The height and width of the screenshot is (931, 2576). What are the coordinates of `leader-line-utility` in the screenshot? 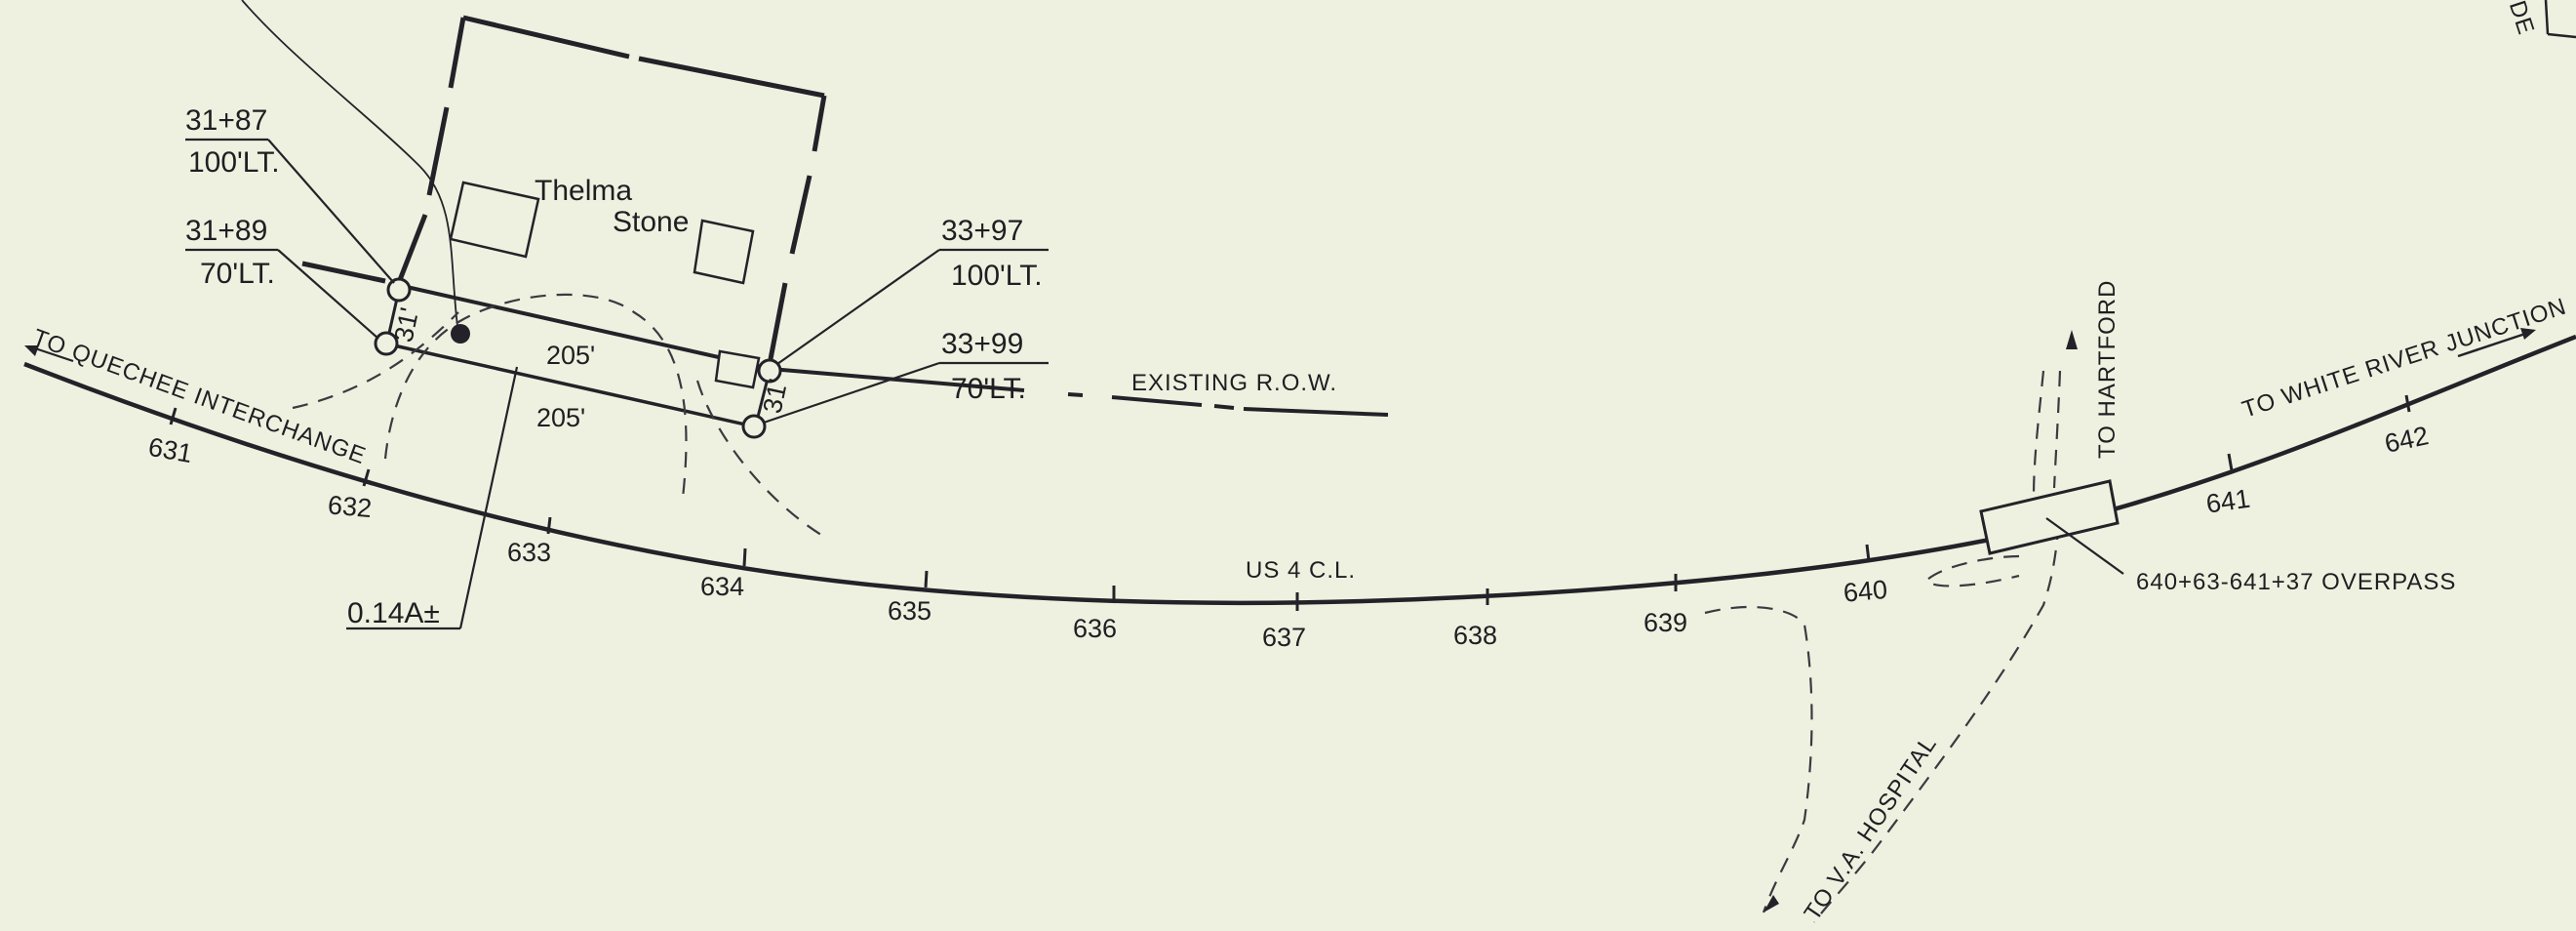 It's located at (350, 167).